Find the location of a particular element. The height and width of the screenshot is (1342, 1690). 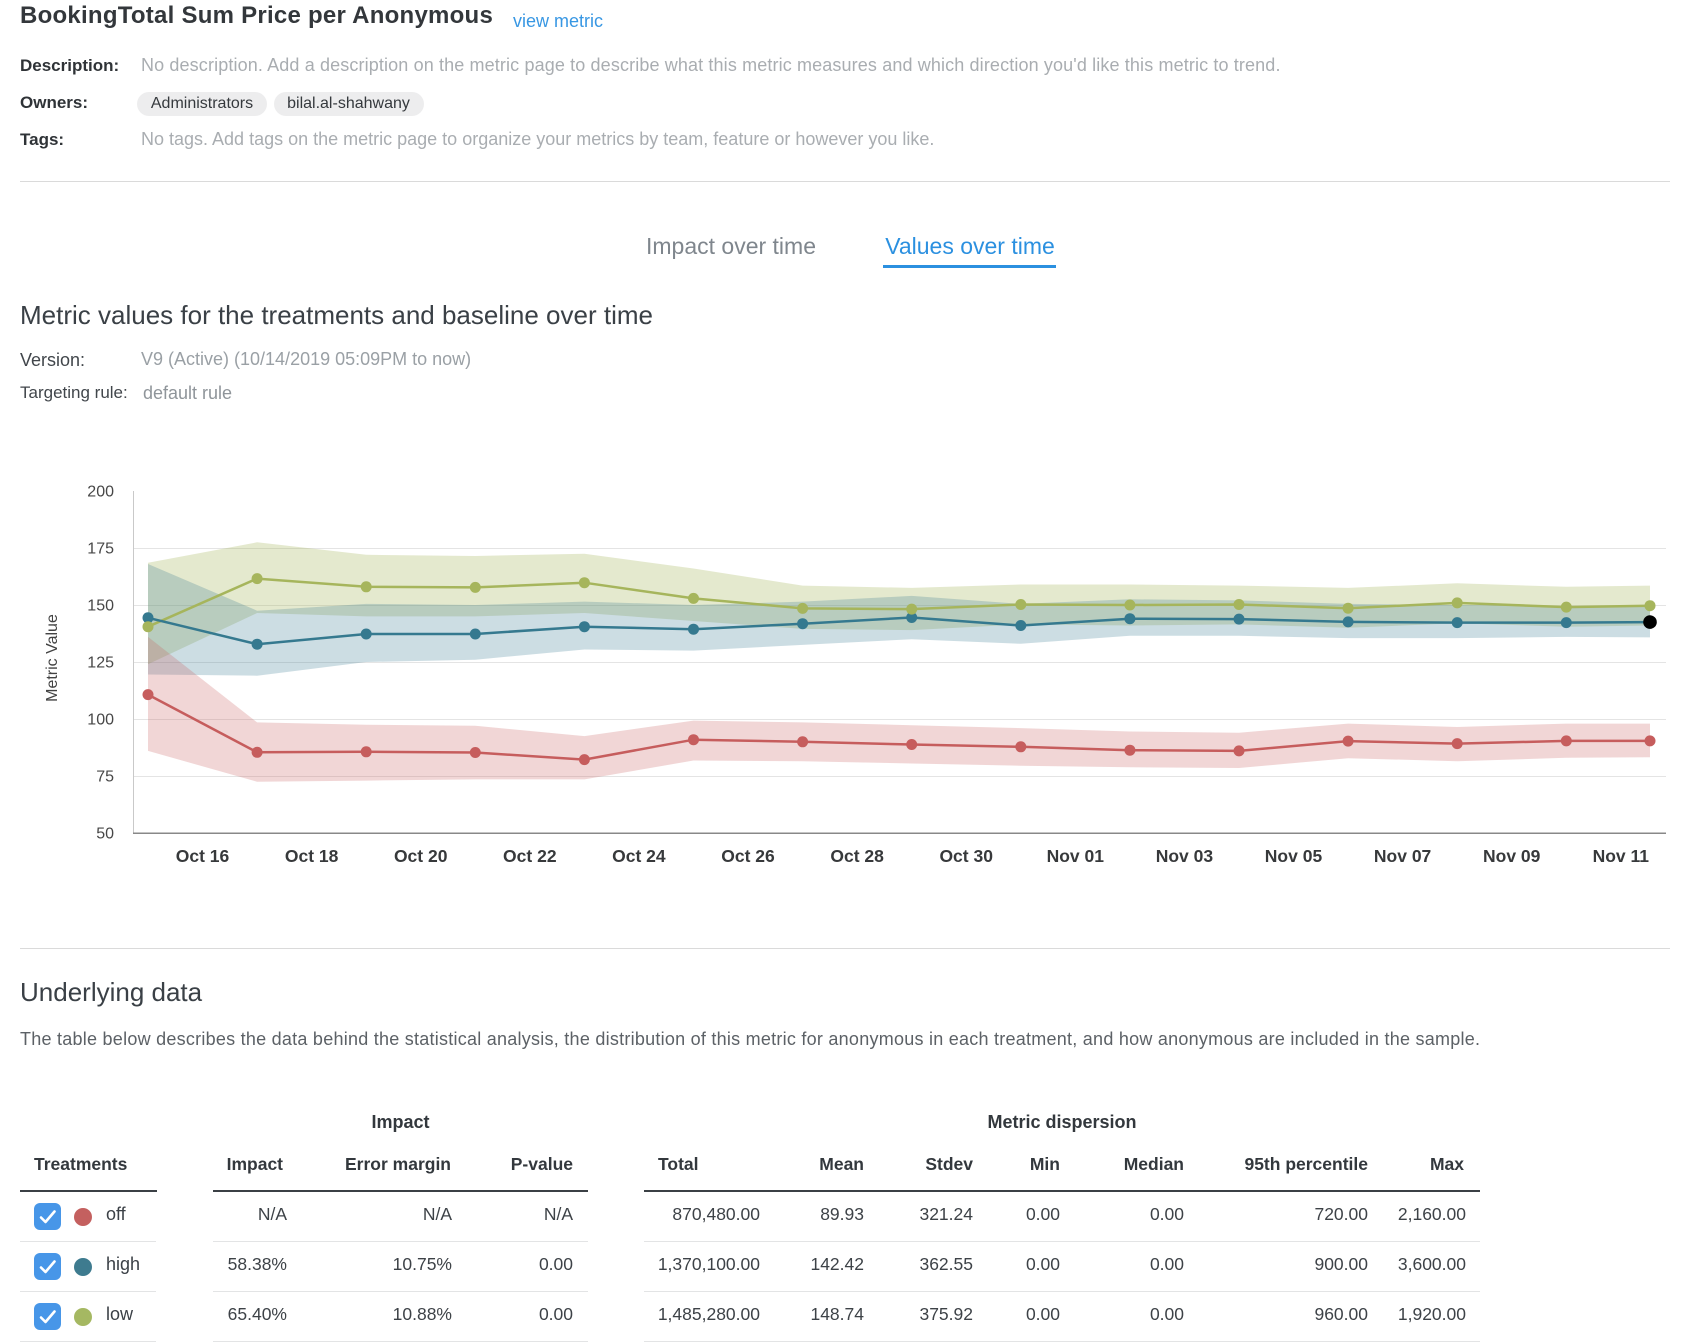

svg-text: 100 is located at coordinates (100, 720).